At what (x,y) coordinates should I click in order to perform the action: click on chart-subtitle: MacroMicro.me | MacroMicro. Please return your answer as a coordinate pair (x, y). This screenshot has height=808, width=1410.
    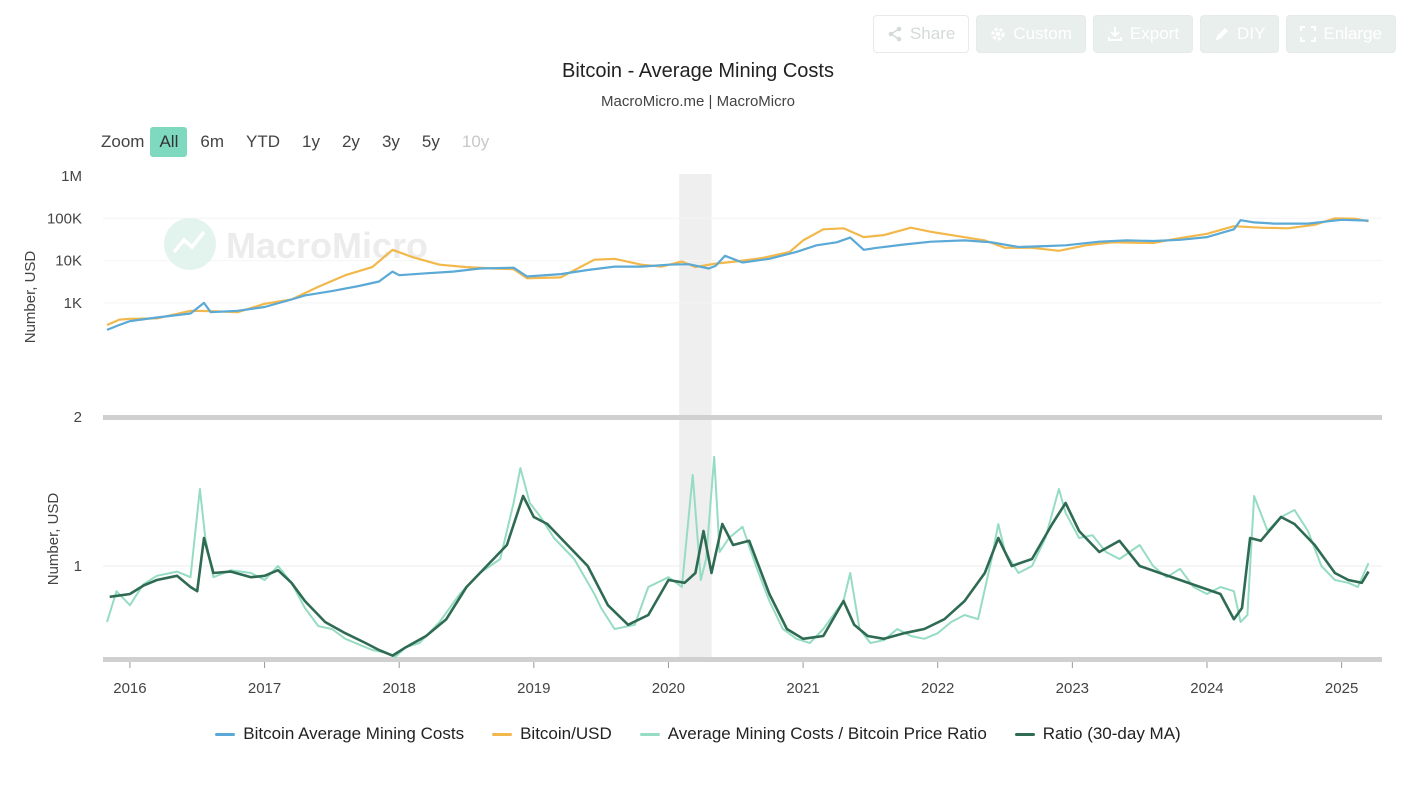
    Looking at the image, I should click on (698, 101).